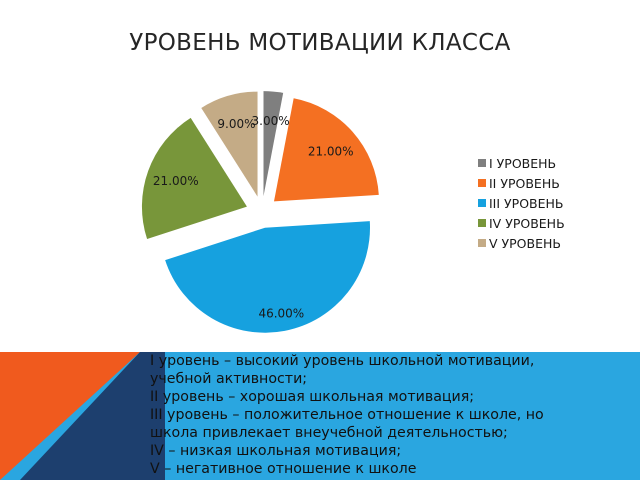 The image size is (640, 480). What do you see at coordinates (253, 217) in the screenshot?
I see `pie-data-labels: 3.00% 21.00% 46.00% 21.00% 9.00%` at bounding box center [253, 217].